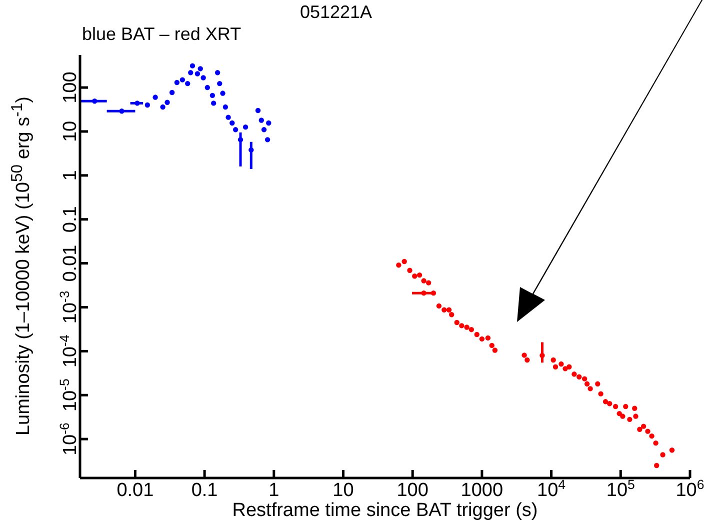  Describe the element at coordinates (412, 490) in the screenshot. I see `x-tick-label: 100` at that location.